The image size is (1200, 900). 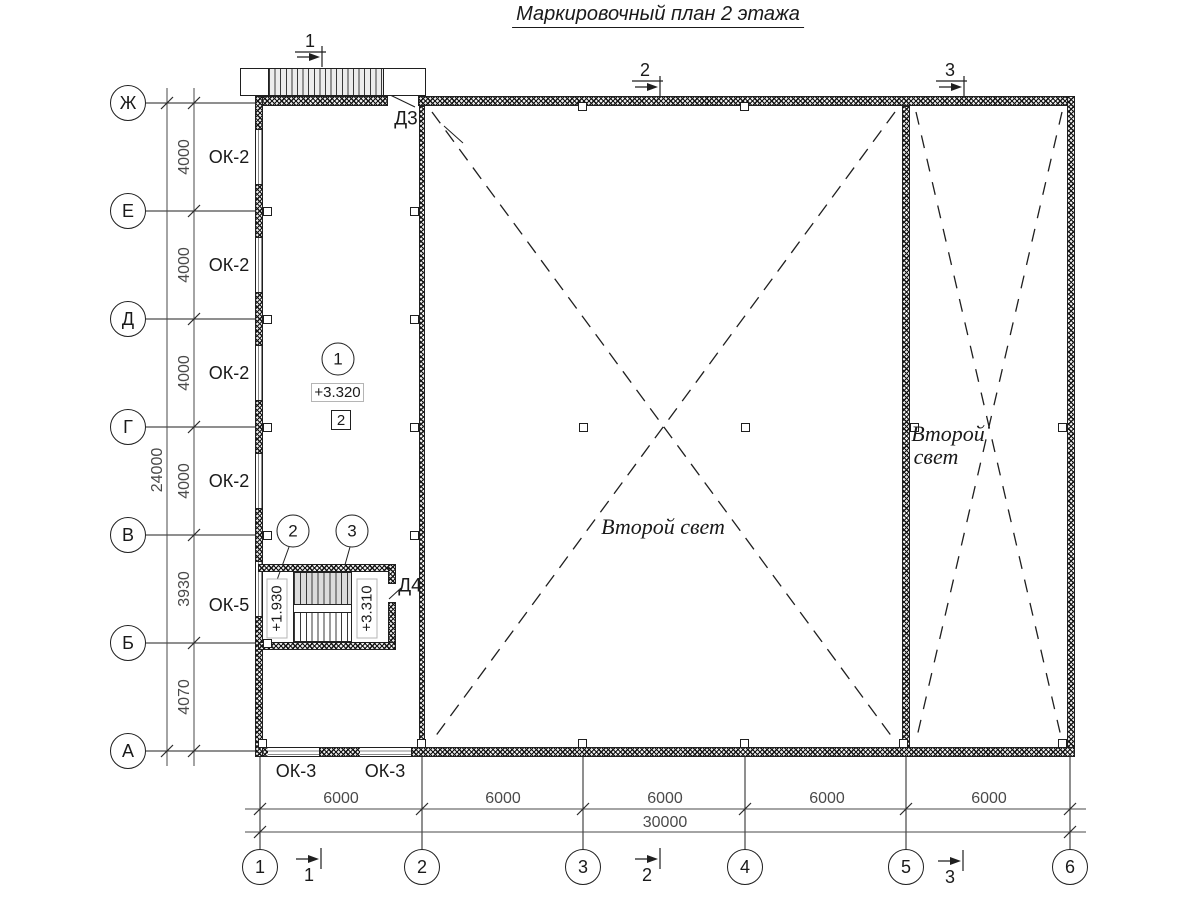 I want to click on axis-col-5: 5, so click(x=906, y=867).